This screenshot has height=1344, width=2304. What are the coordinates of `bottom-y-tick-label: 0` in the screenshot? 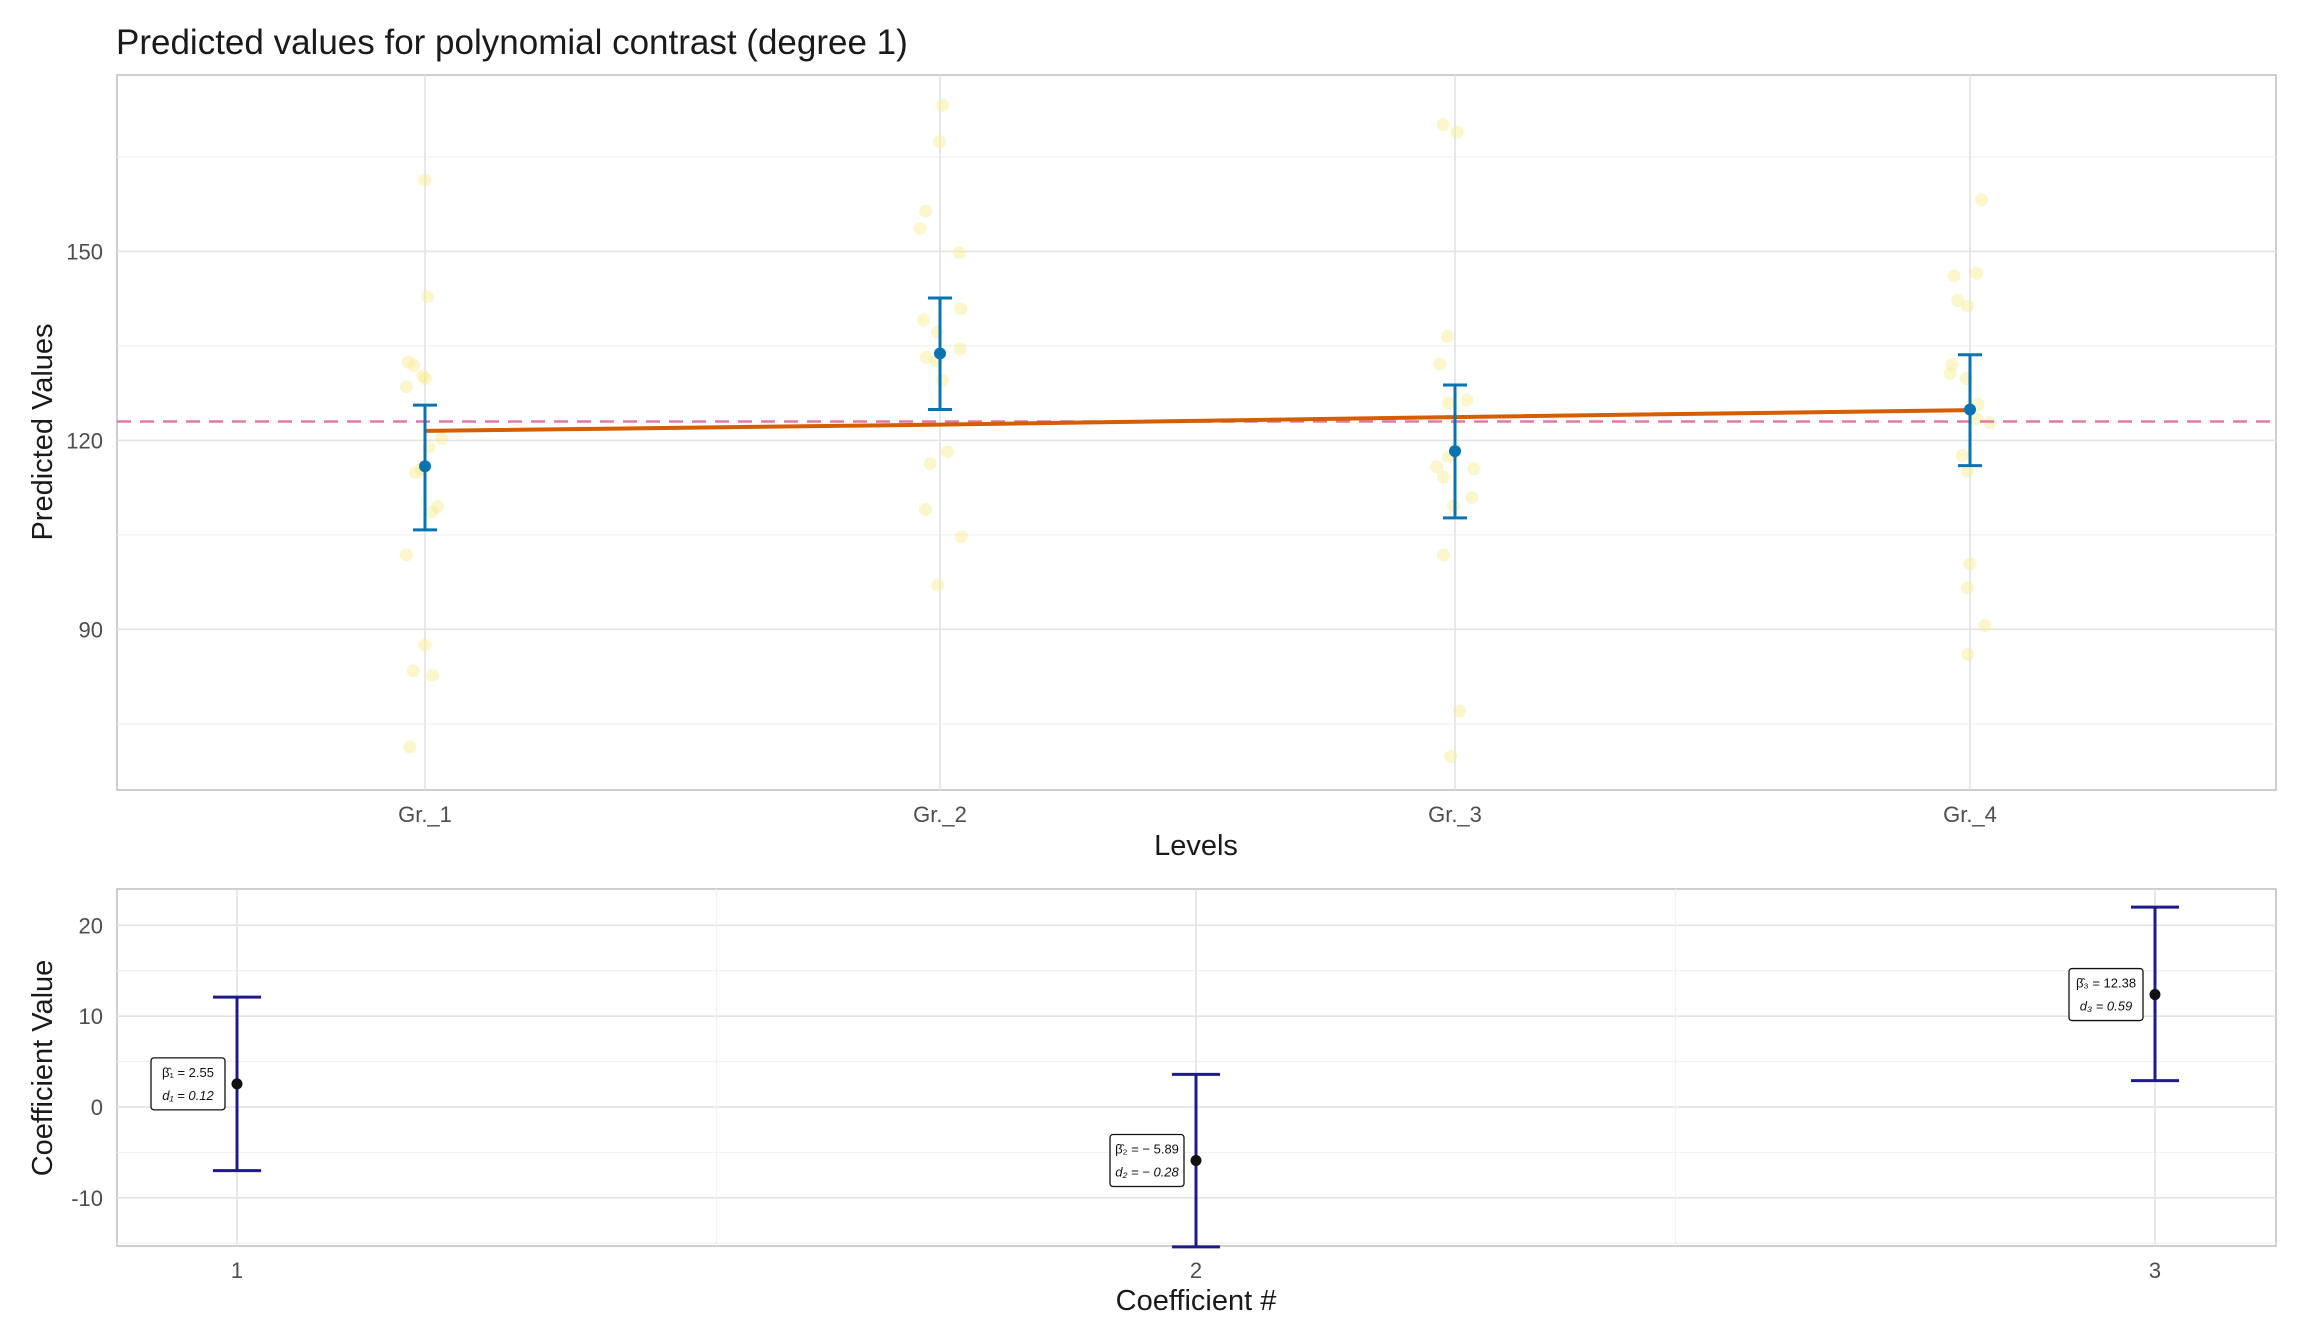 It's located at (97, 1107).